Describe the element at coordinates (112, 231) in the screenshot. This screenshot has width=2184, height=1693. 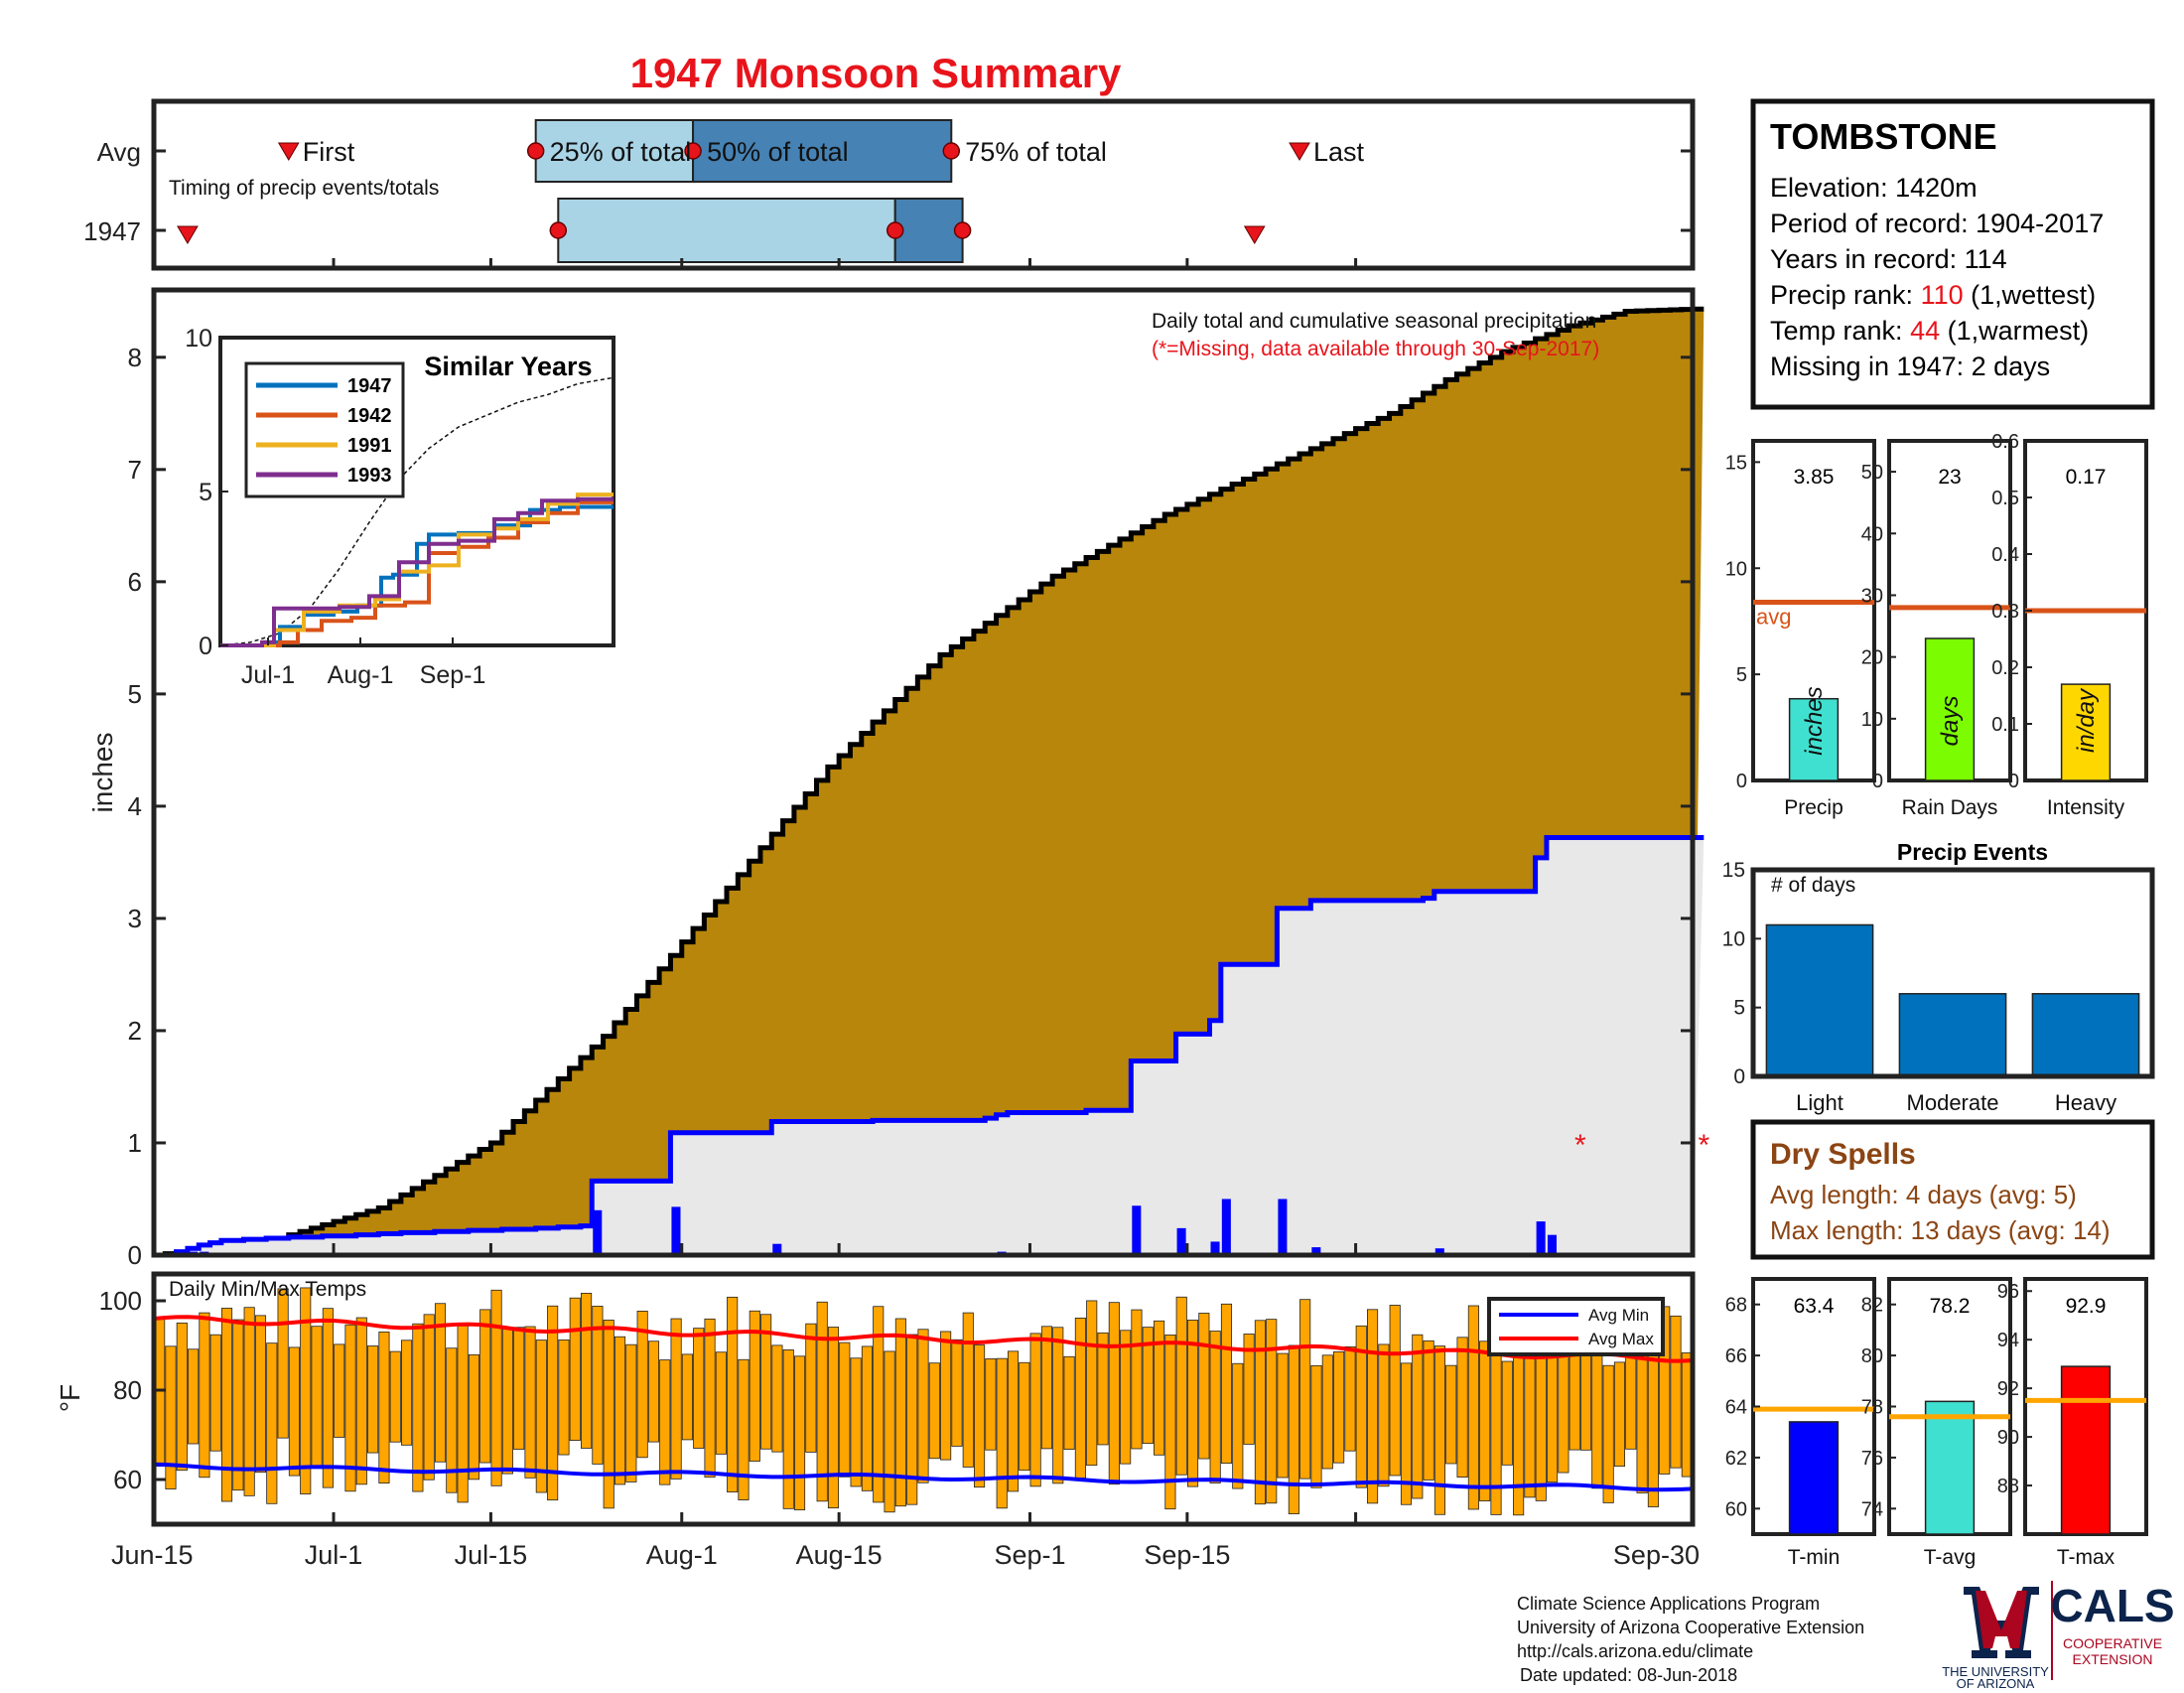
I see `timing-row-label-year: 1947` at that location.